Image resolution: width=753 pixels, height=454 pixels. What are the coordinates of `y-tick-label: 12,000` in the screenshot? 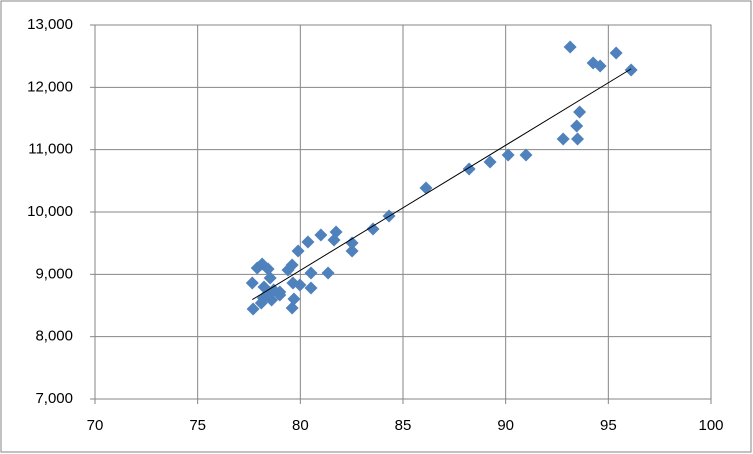 It's located at (50, 86).